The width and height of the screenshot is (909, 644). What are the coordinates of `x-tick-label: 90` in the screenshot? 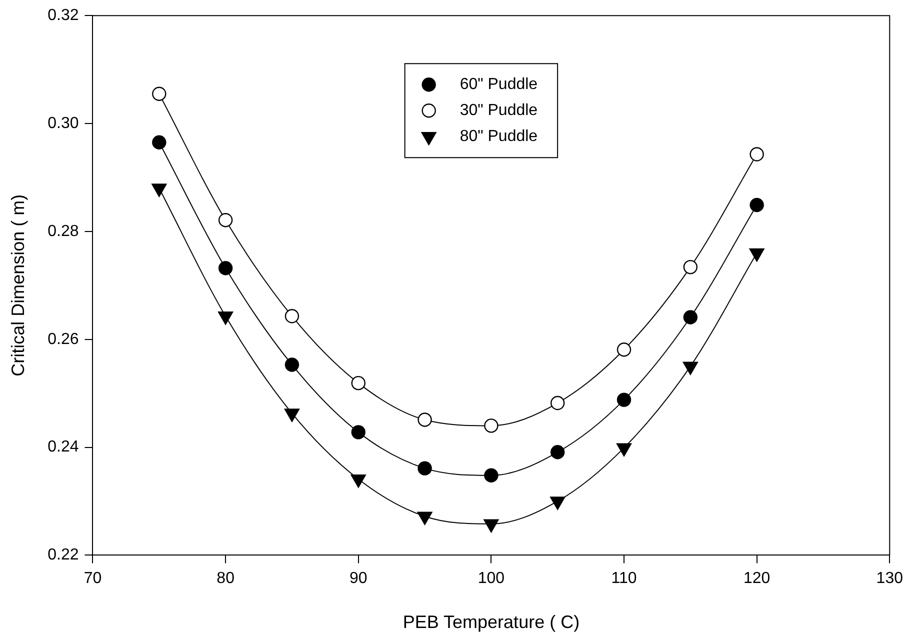 It's located at (358, 579).